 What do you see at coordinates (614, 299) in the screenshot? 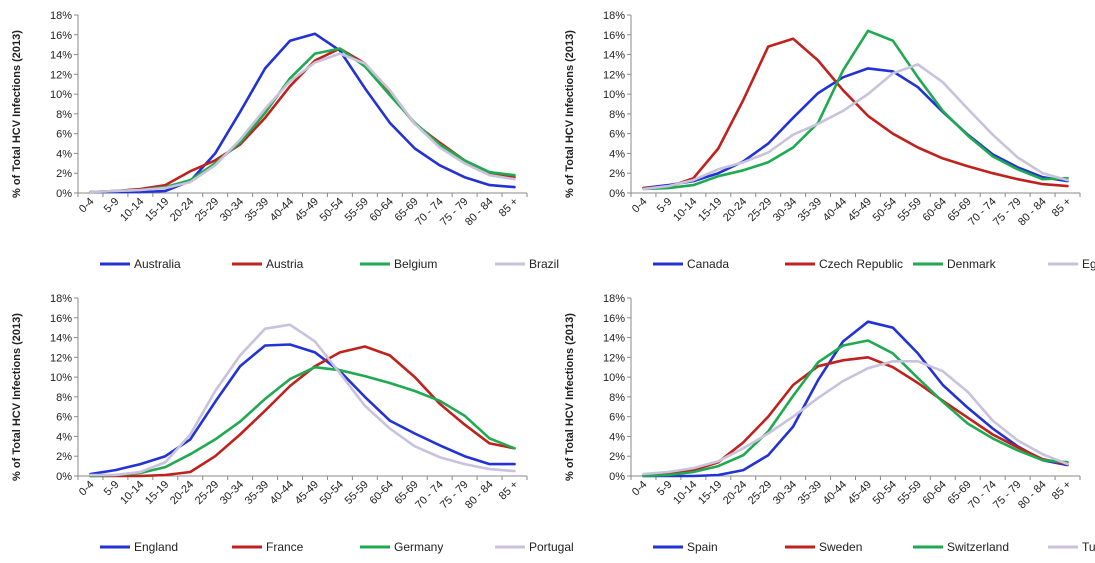
I see `chart-4-ytick-label: 18%` at bounding box center [614, 299].